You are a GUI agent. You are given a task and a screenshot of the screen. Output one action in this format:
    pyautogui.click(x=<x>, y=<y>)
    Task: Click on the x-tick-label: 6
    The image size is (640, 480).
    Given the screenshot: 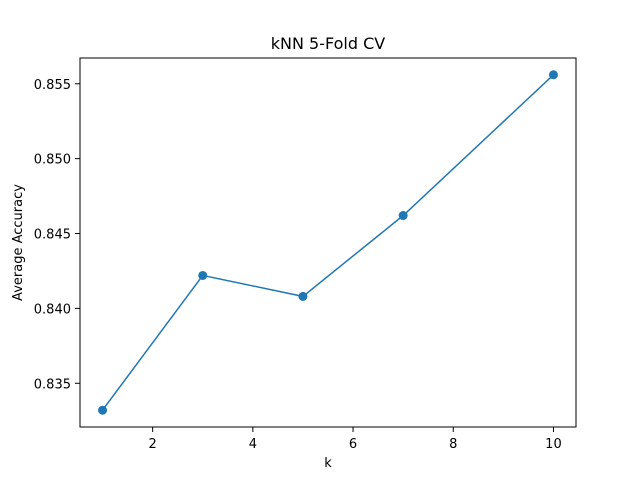 What is the action you would take?
    pyautogui.click(x=353, y=444)
    